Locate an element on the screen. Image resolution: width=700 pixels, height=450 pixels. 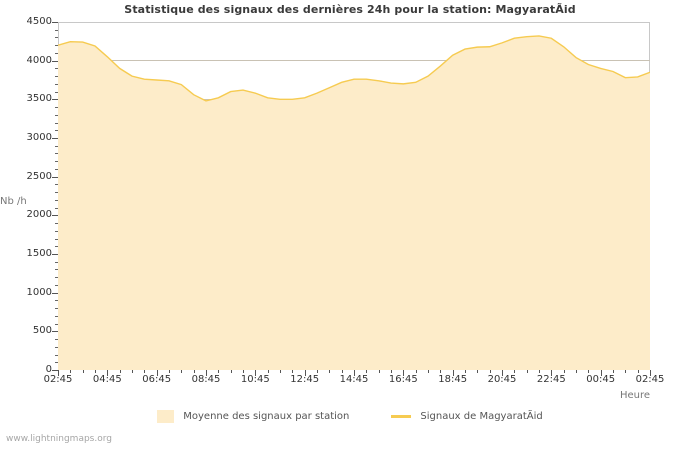
y-tick-label: 1000 is located at coordinates (39, 292).